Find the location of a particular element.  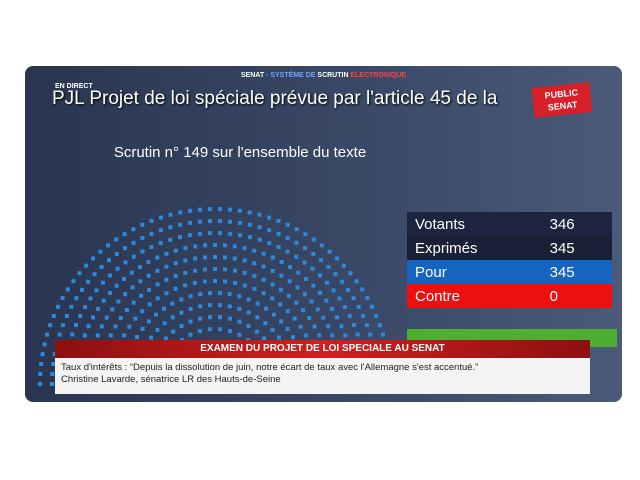

logo: PUBLIC SENAT is located at coordinates (562, 100).